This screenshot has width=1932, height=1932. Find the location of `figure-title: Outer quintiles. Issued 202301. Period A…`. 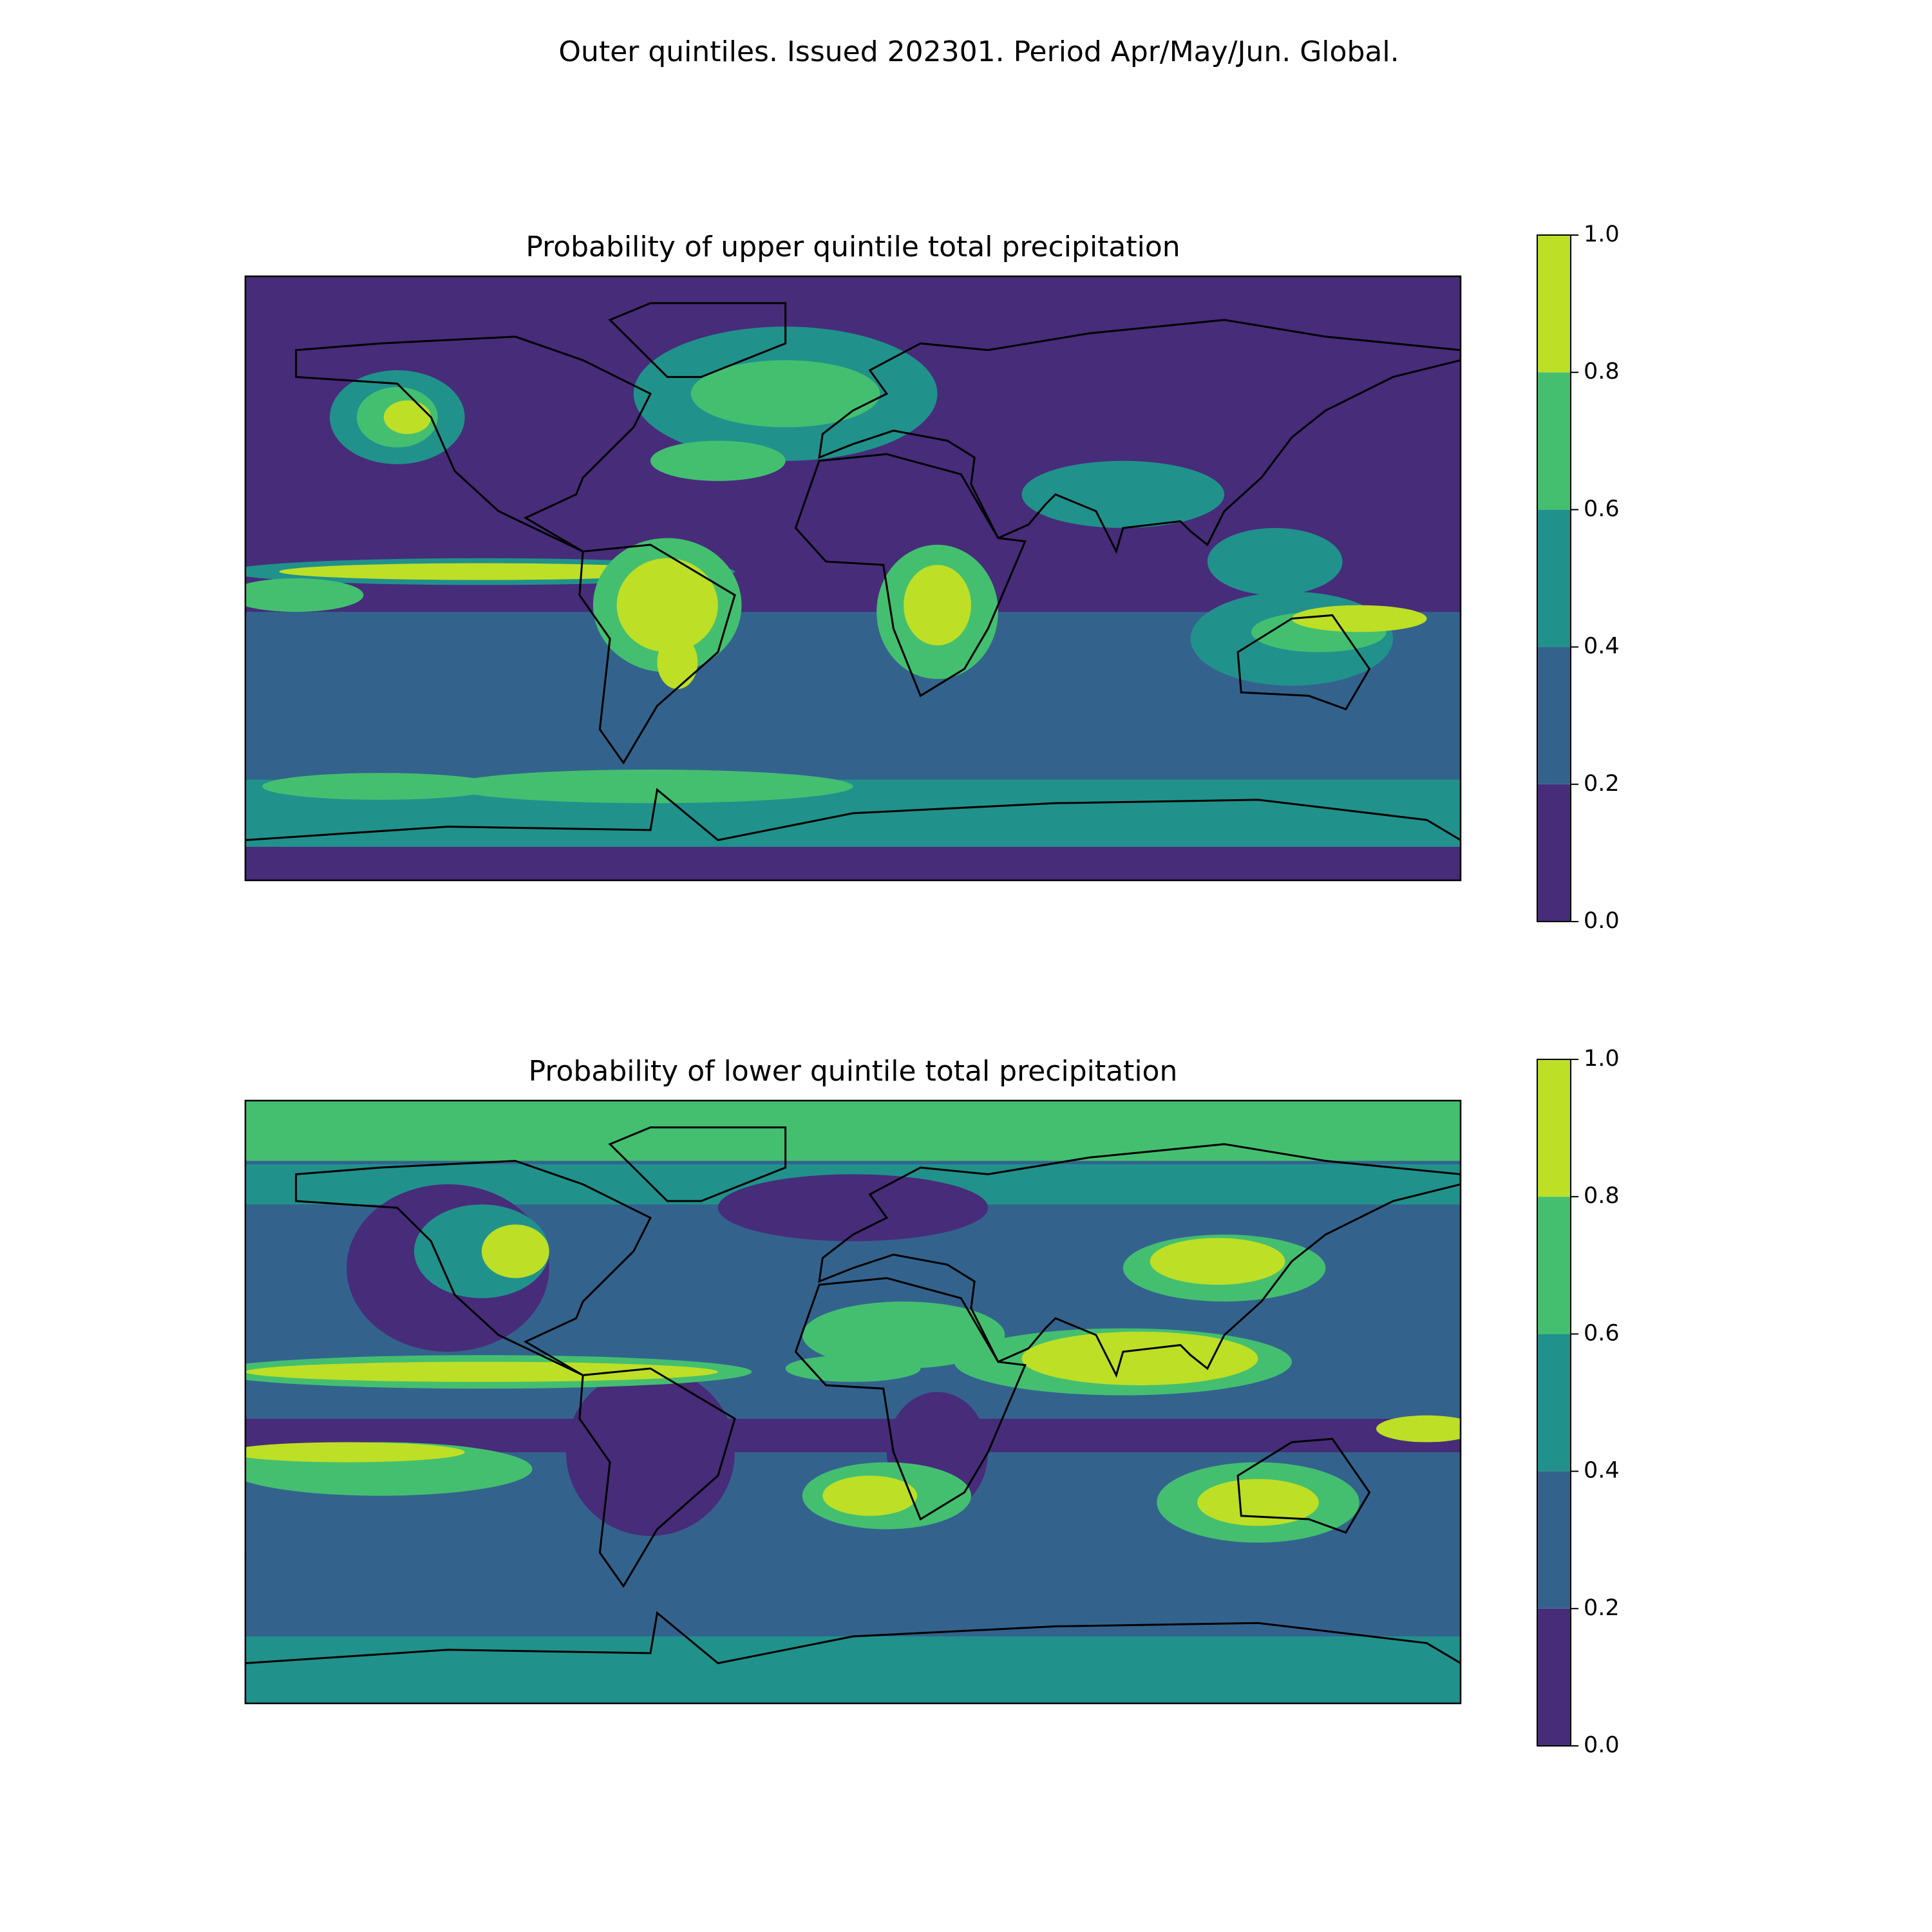

figure-title: Outer quintiles. Issued 202301. Period A… is located at coordinates (978, 52).